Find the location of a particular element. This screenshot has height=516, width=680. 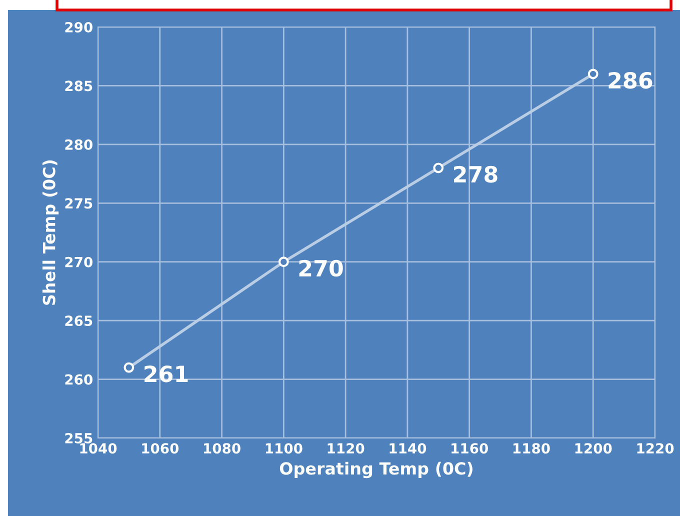

y-tick-label: 285 is located at coordinates (78, 86).